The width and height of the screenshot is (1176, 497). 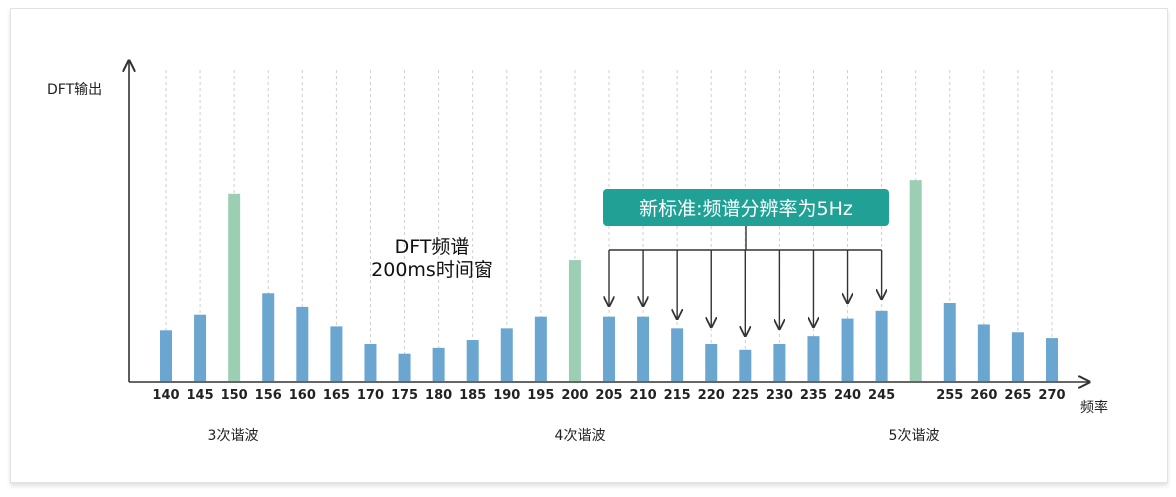 I want to click on tick-label: 156, so click(x=268, y=395).